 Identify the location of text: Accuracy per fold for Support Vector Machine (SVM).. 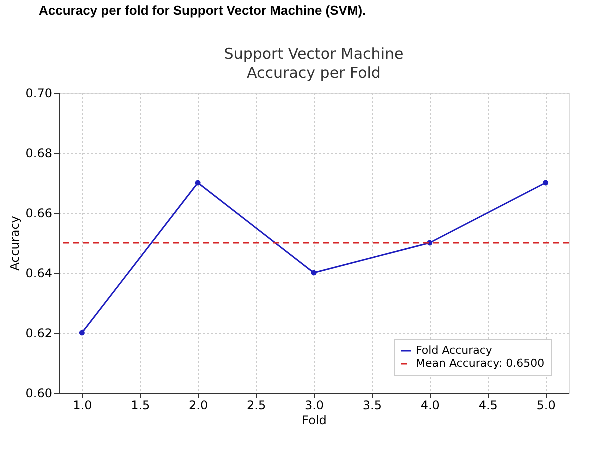
(202, 10).